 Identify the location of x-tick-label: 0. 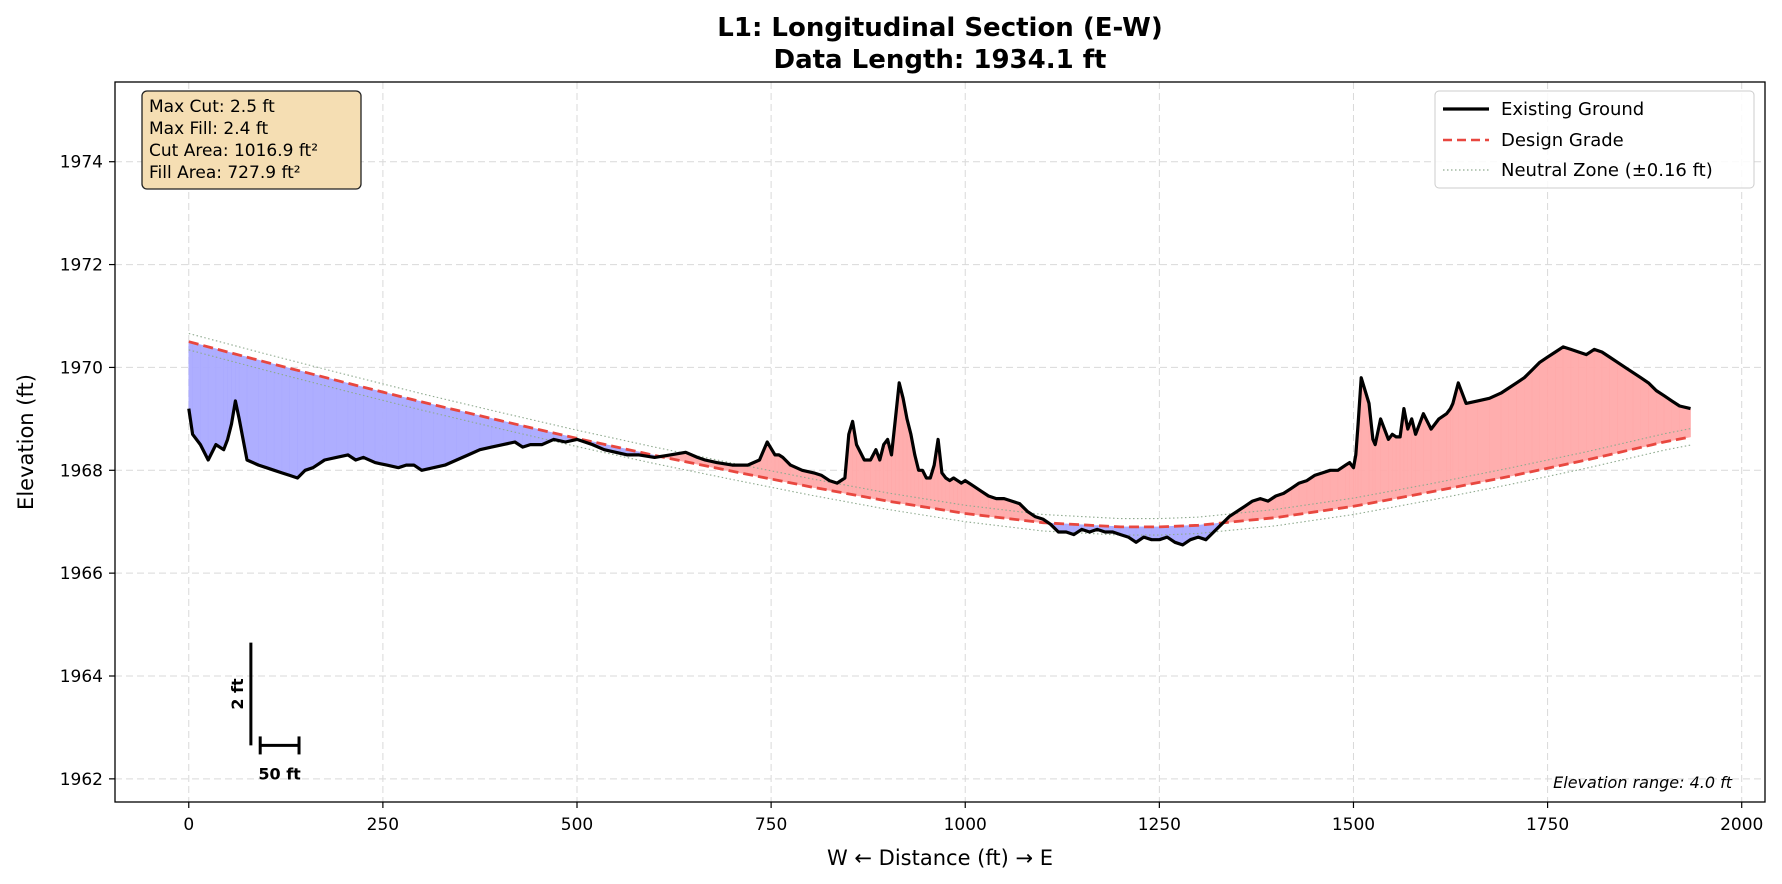
(188, 825).